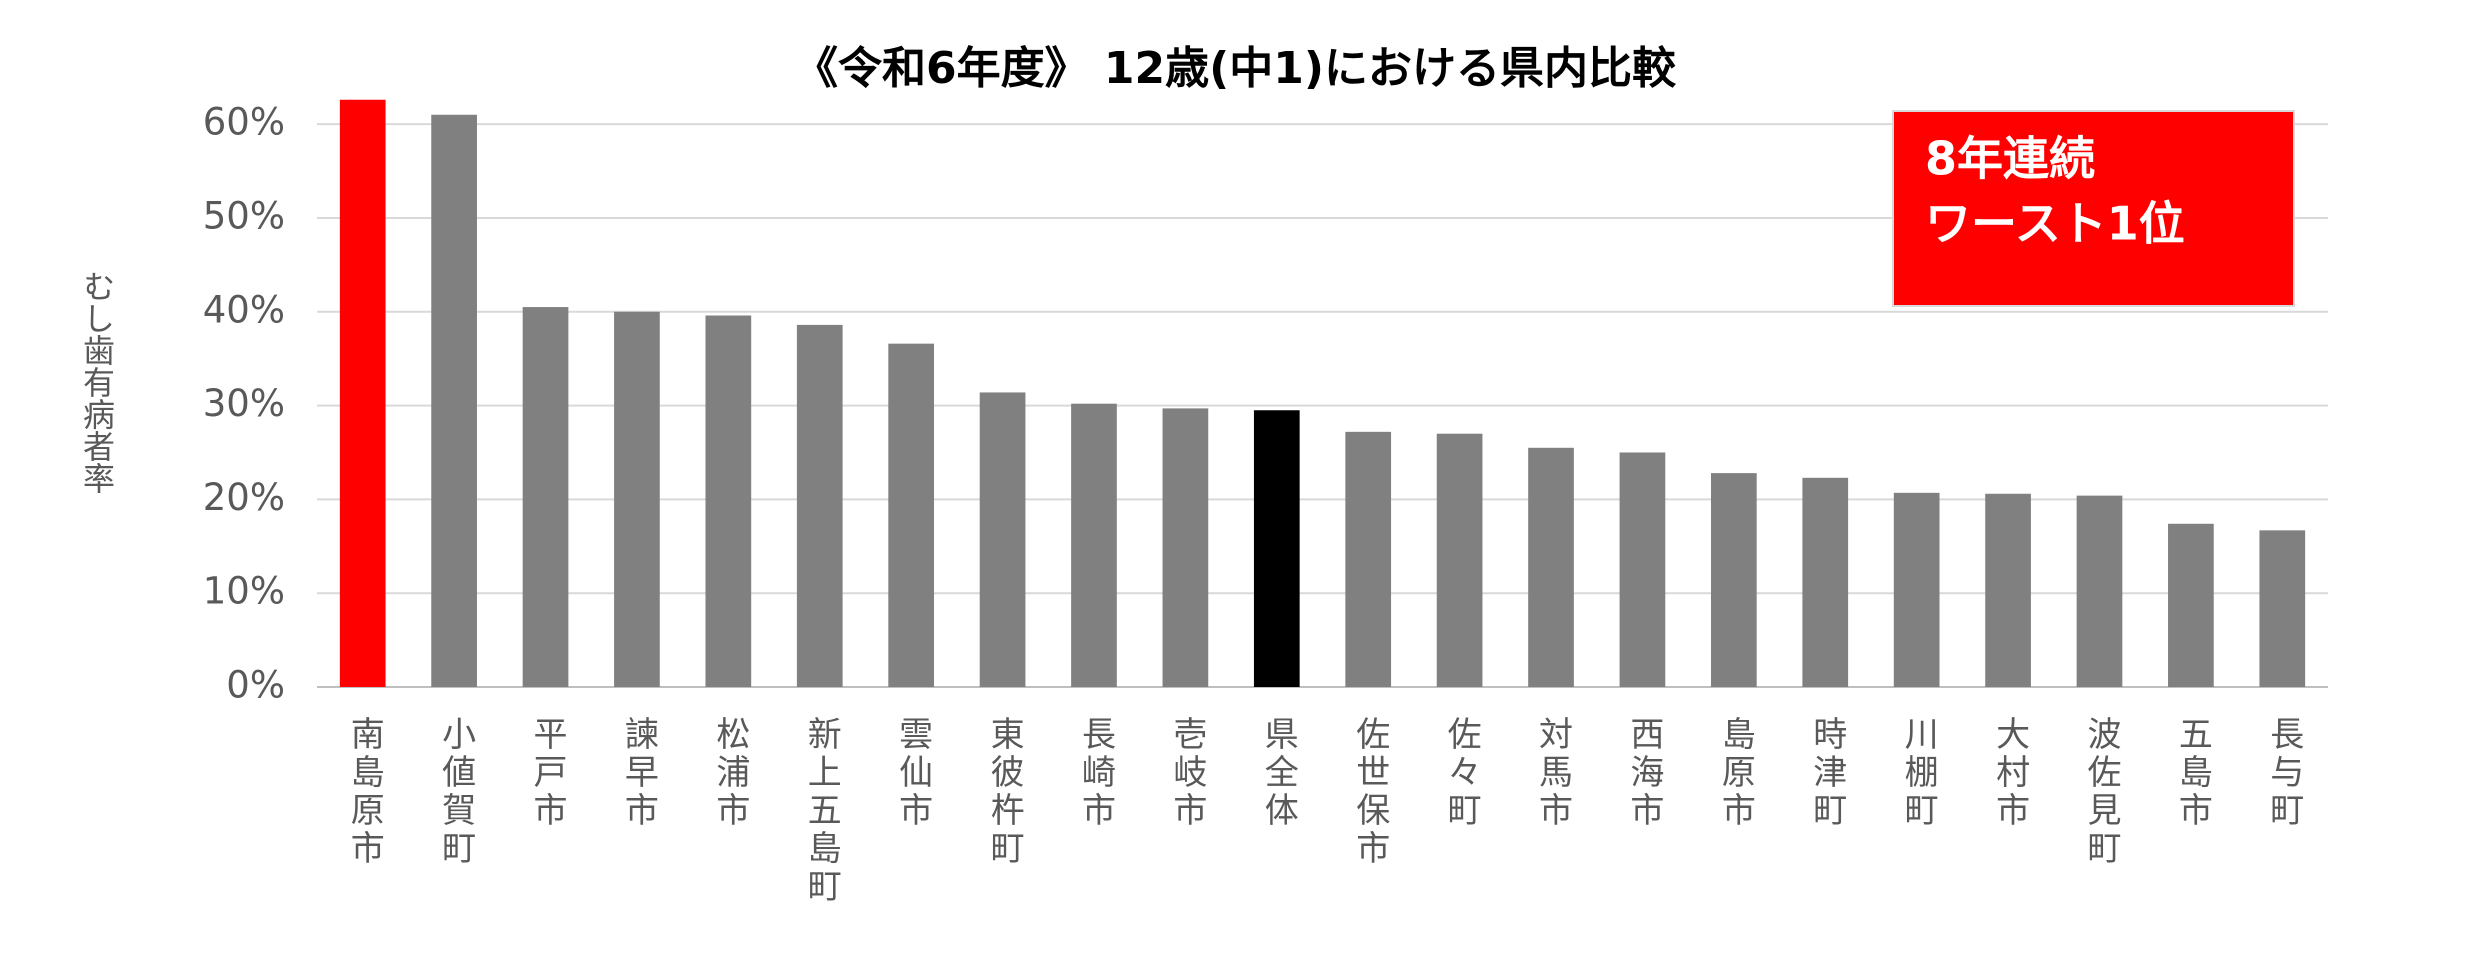 The image size is (2471, 978). What do you see at coordinates (97, 382) in the screenshot?
I see `y-axis-label: むし歯有病者率` at bounding box center [97, 382].